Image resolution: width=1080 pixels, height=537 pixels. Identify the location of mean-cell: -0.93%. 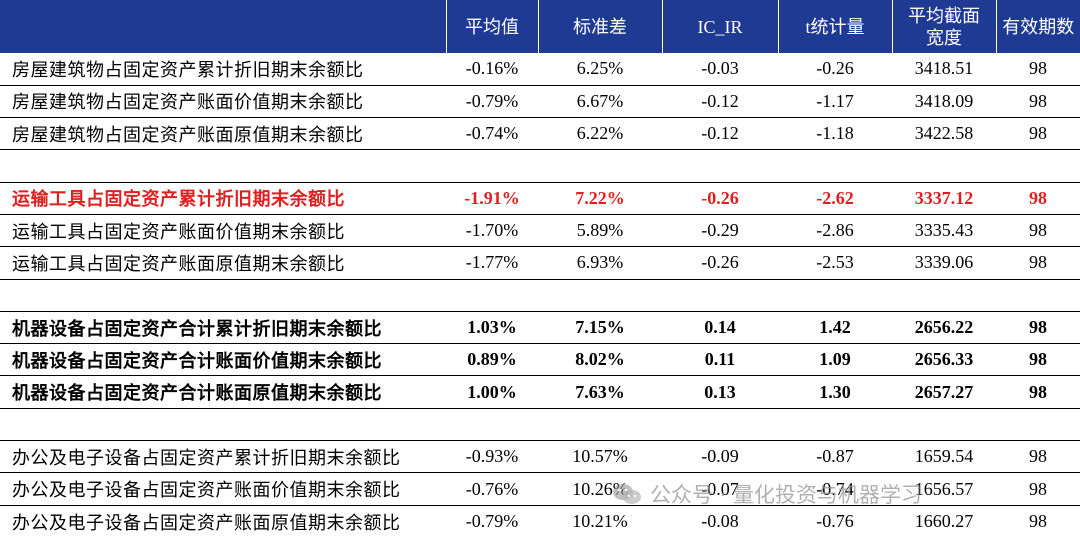
(492, 457).